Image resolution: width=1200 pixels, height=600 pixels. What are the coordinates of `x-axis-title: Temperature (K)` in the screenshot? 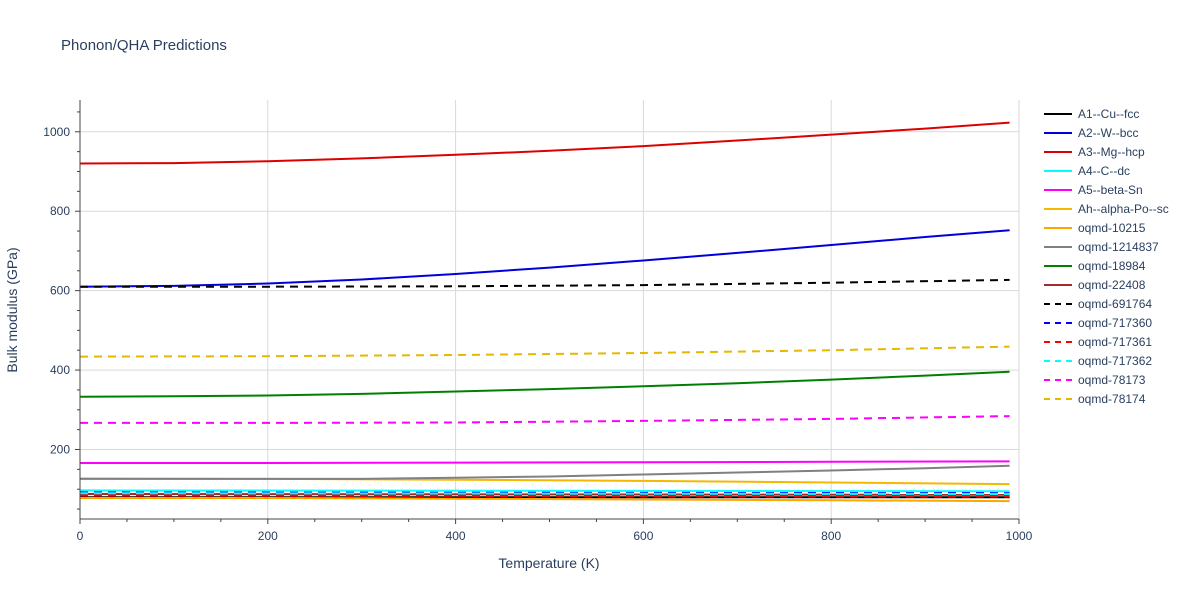 It's located at (548, 563).